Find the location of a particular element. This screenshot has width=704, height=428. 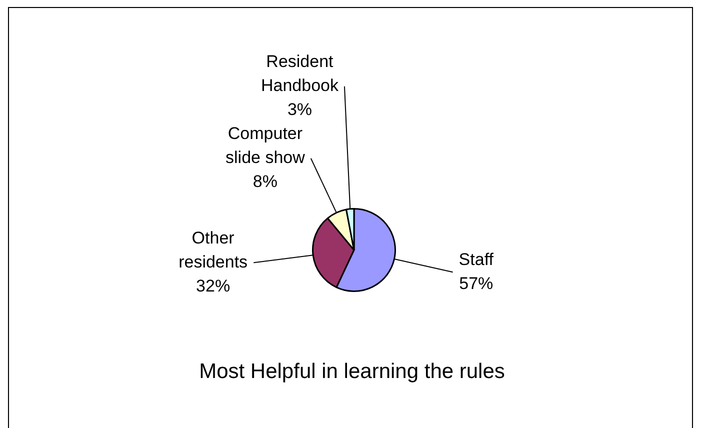

text: Most Helpful in learning the rules is located at coordinates (352, 372).